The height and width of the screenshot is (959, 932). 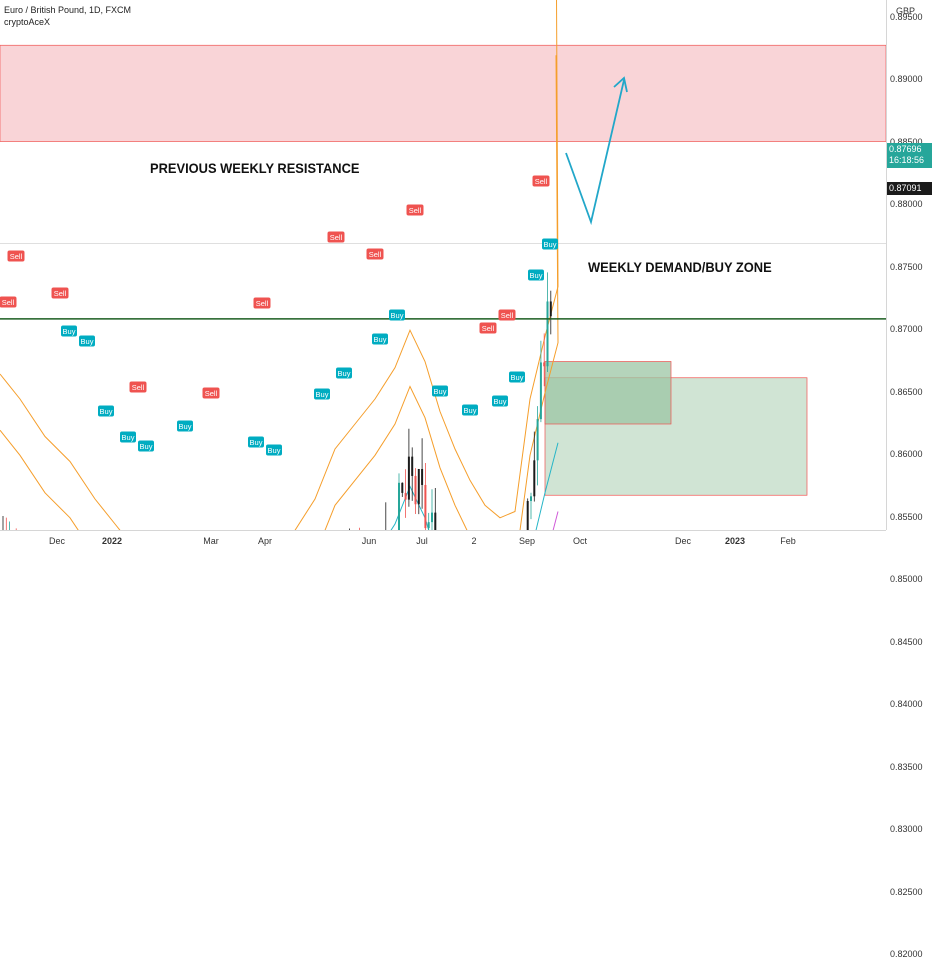 What do you see at coordinates (211, 541) in the screenshot?
I see `time-tick: Mar` at bounding box center [211, 541].